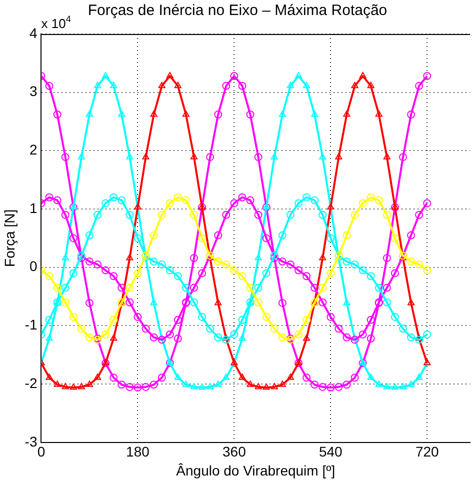 The height and width of the screenshot is (480, 475). I want to click on x-tick-label: 360, so click(234, 452).